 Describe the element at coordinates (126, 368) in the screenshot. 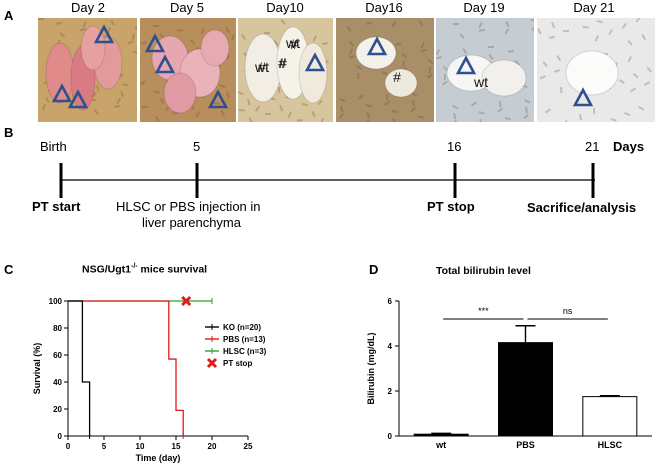

I see `survival-series-line` at that location.